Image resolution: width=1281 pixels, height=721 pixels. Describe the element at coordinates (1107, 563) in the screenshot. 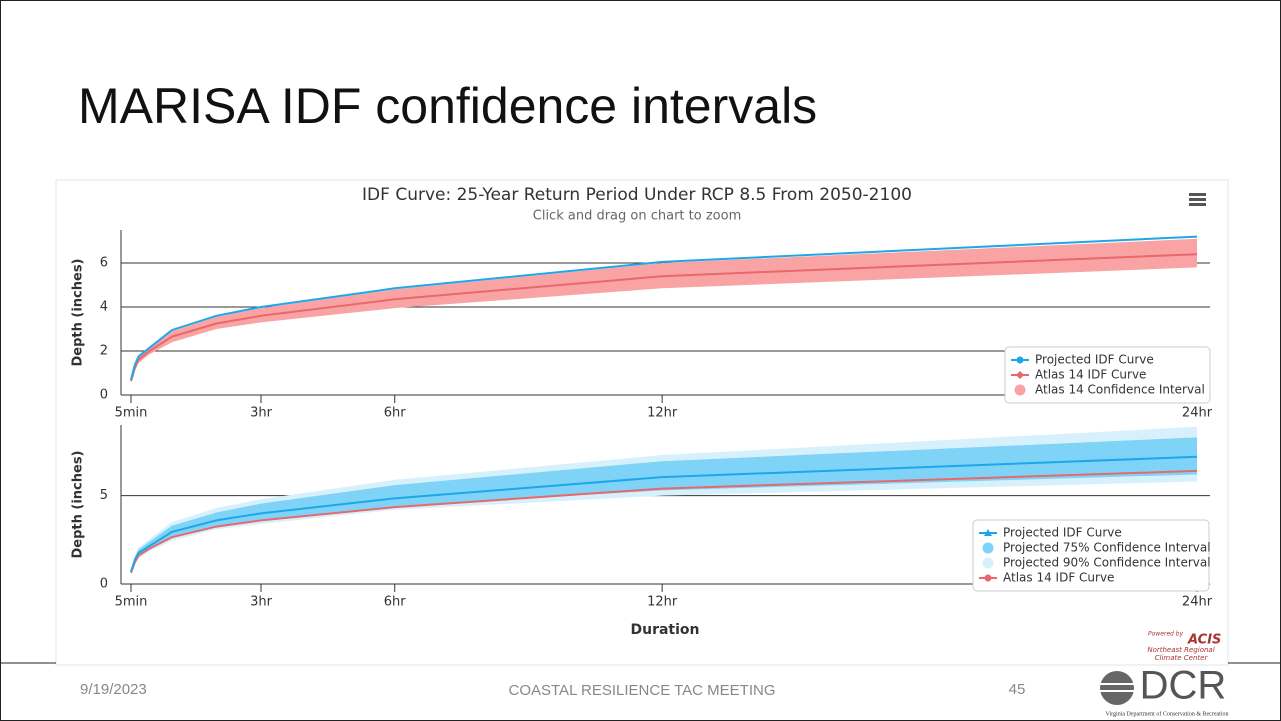

I see `legend-label: Projected 90% Confidence Interval` at that location.